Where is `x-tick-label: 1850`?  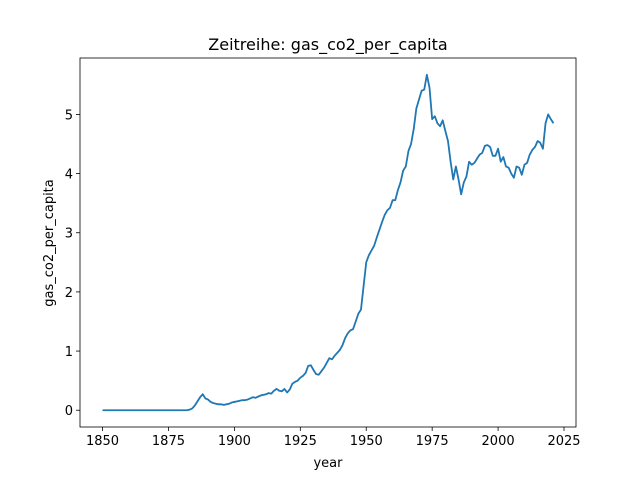
x-tick-label: 1850 is located at coordinates (102, 441).